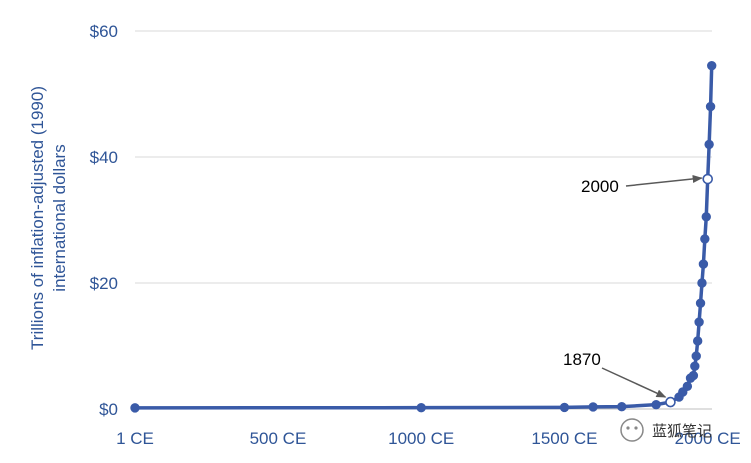 Image resolution: width=751 pixels, height=463 pixels. I want to click on wechat-icon-eye-right, so click(636, 428).